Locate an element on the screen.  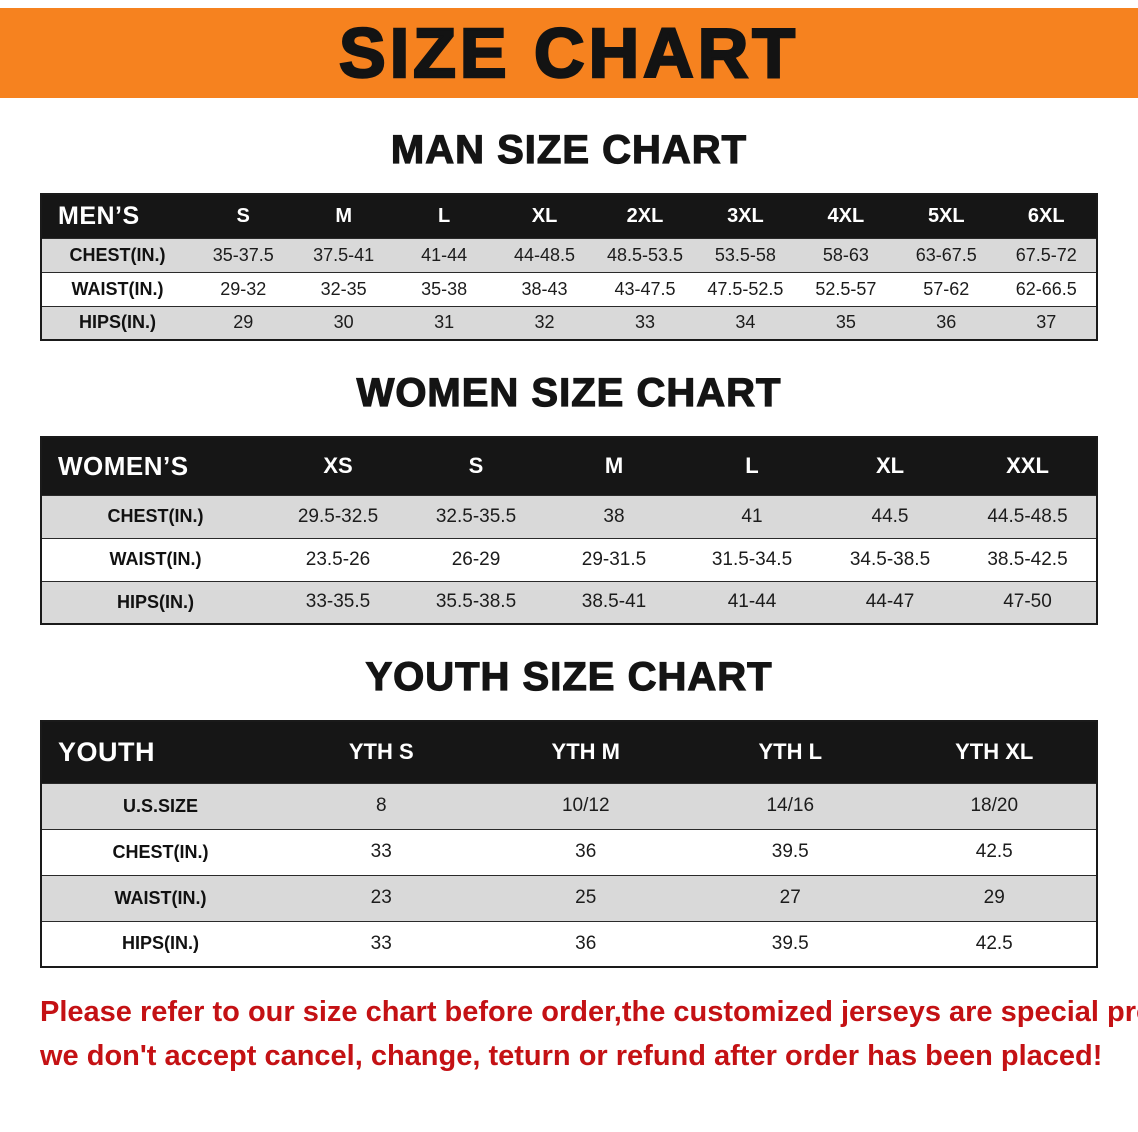
size-value: 44-48.5 is located at coordinates (545, 254).